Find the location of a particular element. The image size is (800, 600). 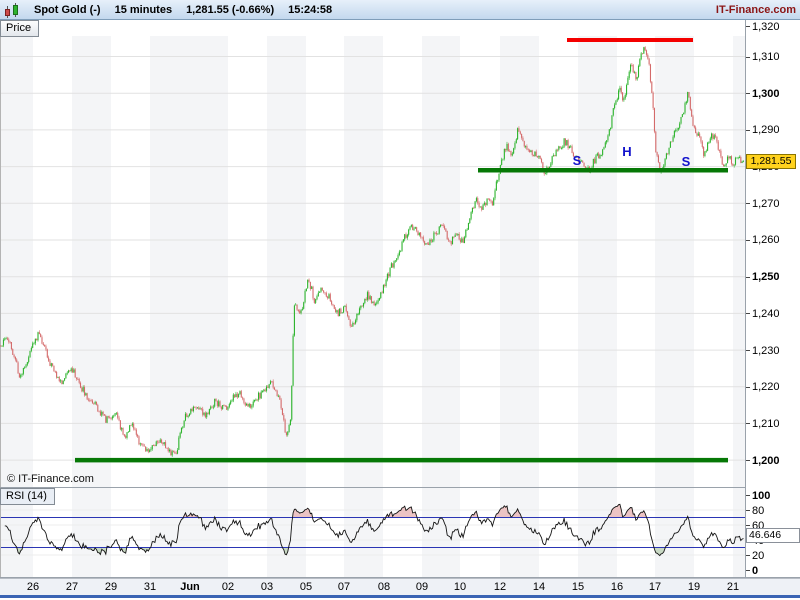

day-bands is located at coordinates (372, 533).